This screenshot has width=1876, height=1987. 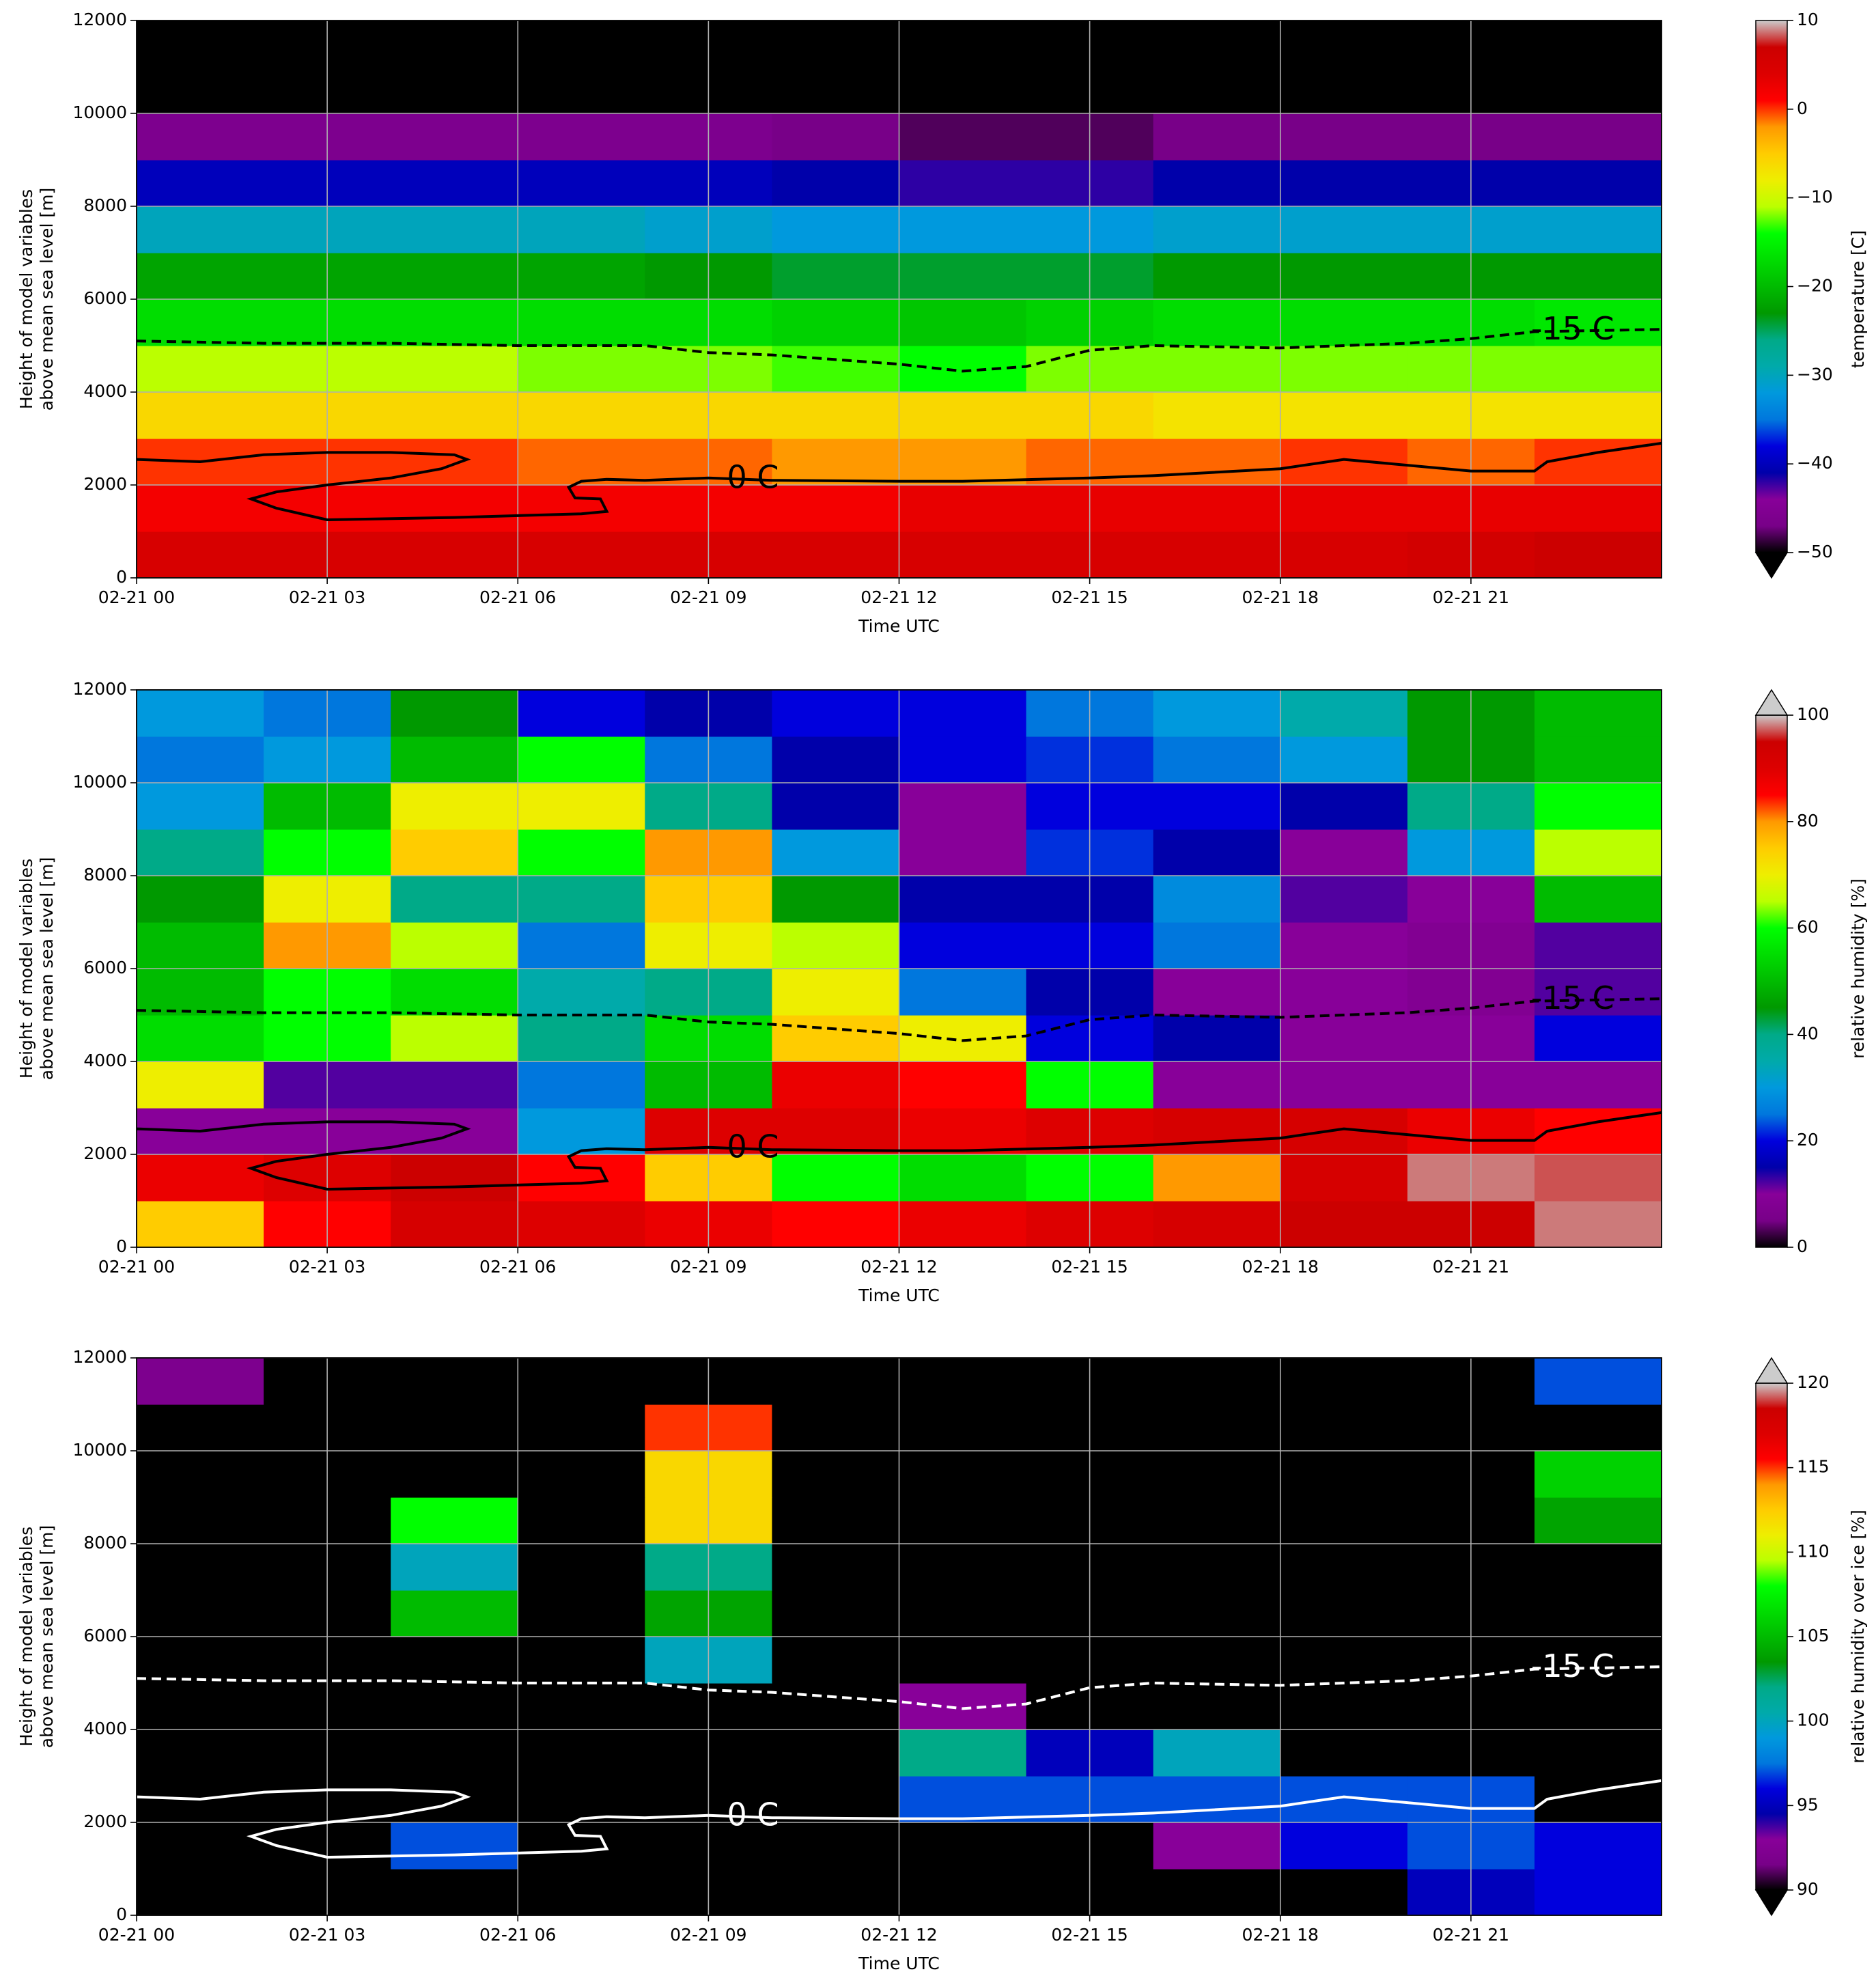 What do you see at coordinates (708, 1935) in the screenshot?
I see `x-tick-label: 02-21 09` at bounding box center [708, 1935].